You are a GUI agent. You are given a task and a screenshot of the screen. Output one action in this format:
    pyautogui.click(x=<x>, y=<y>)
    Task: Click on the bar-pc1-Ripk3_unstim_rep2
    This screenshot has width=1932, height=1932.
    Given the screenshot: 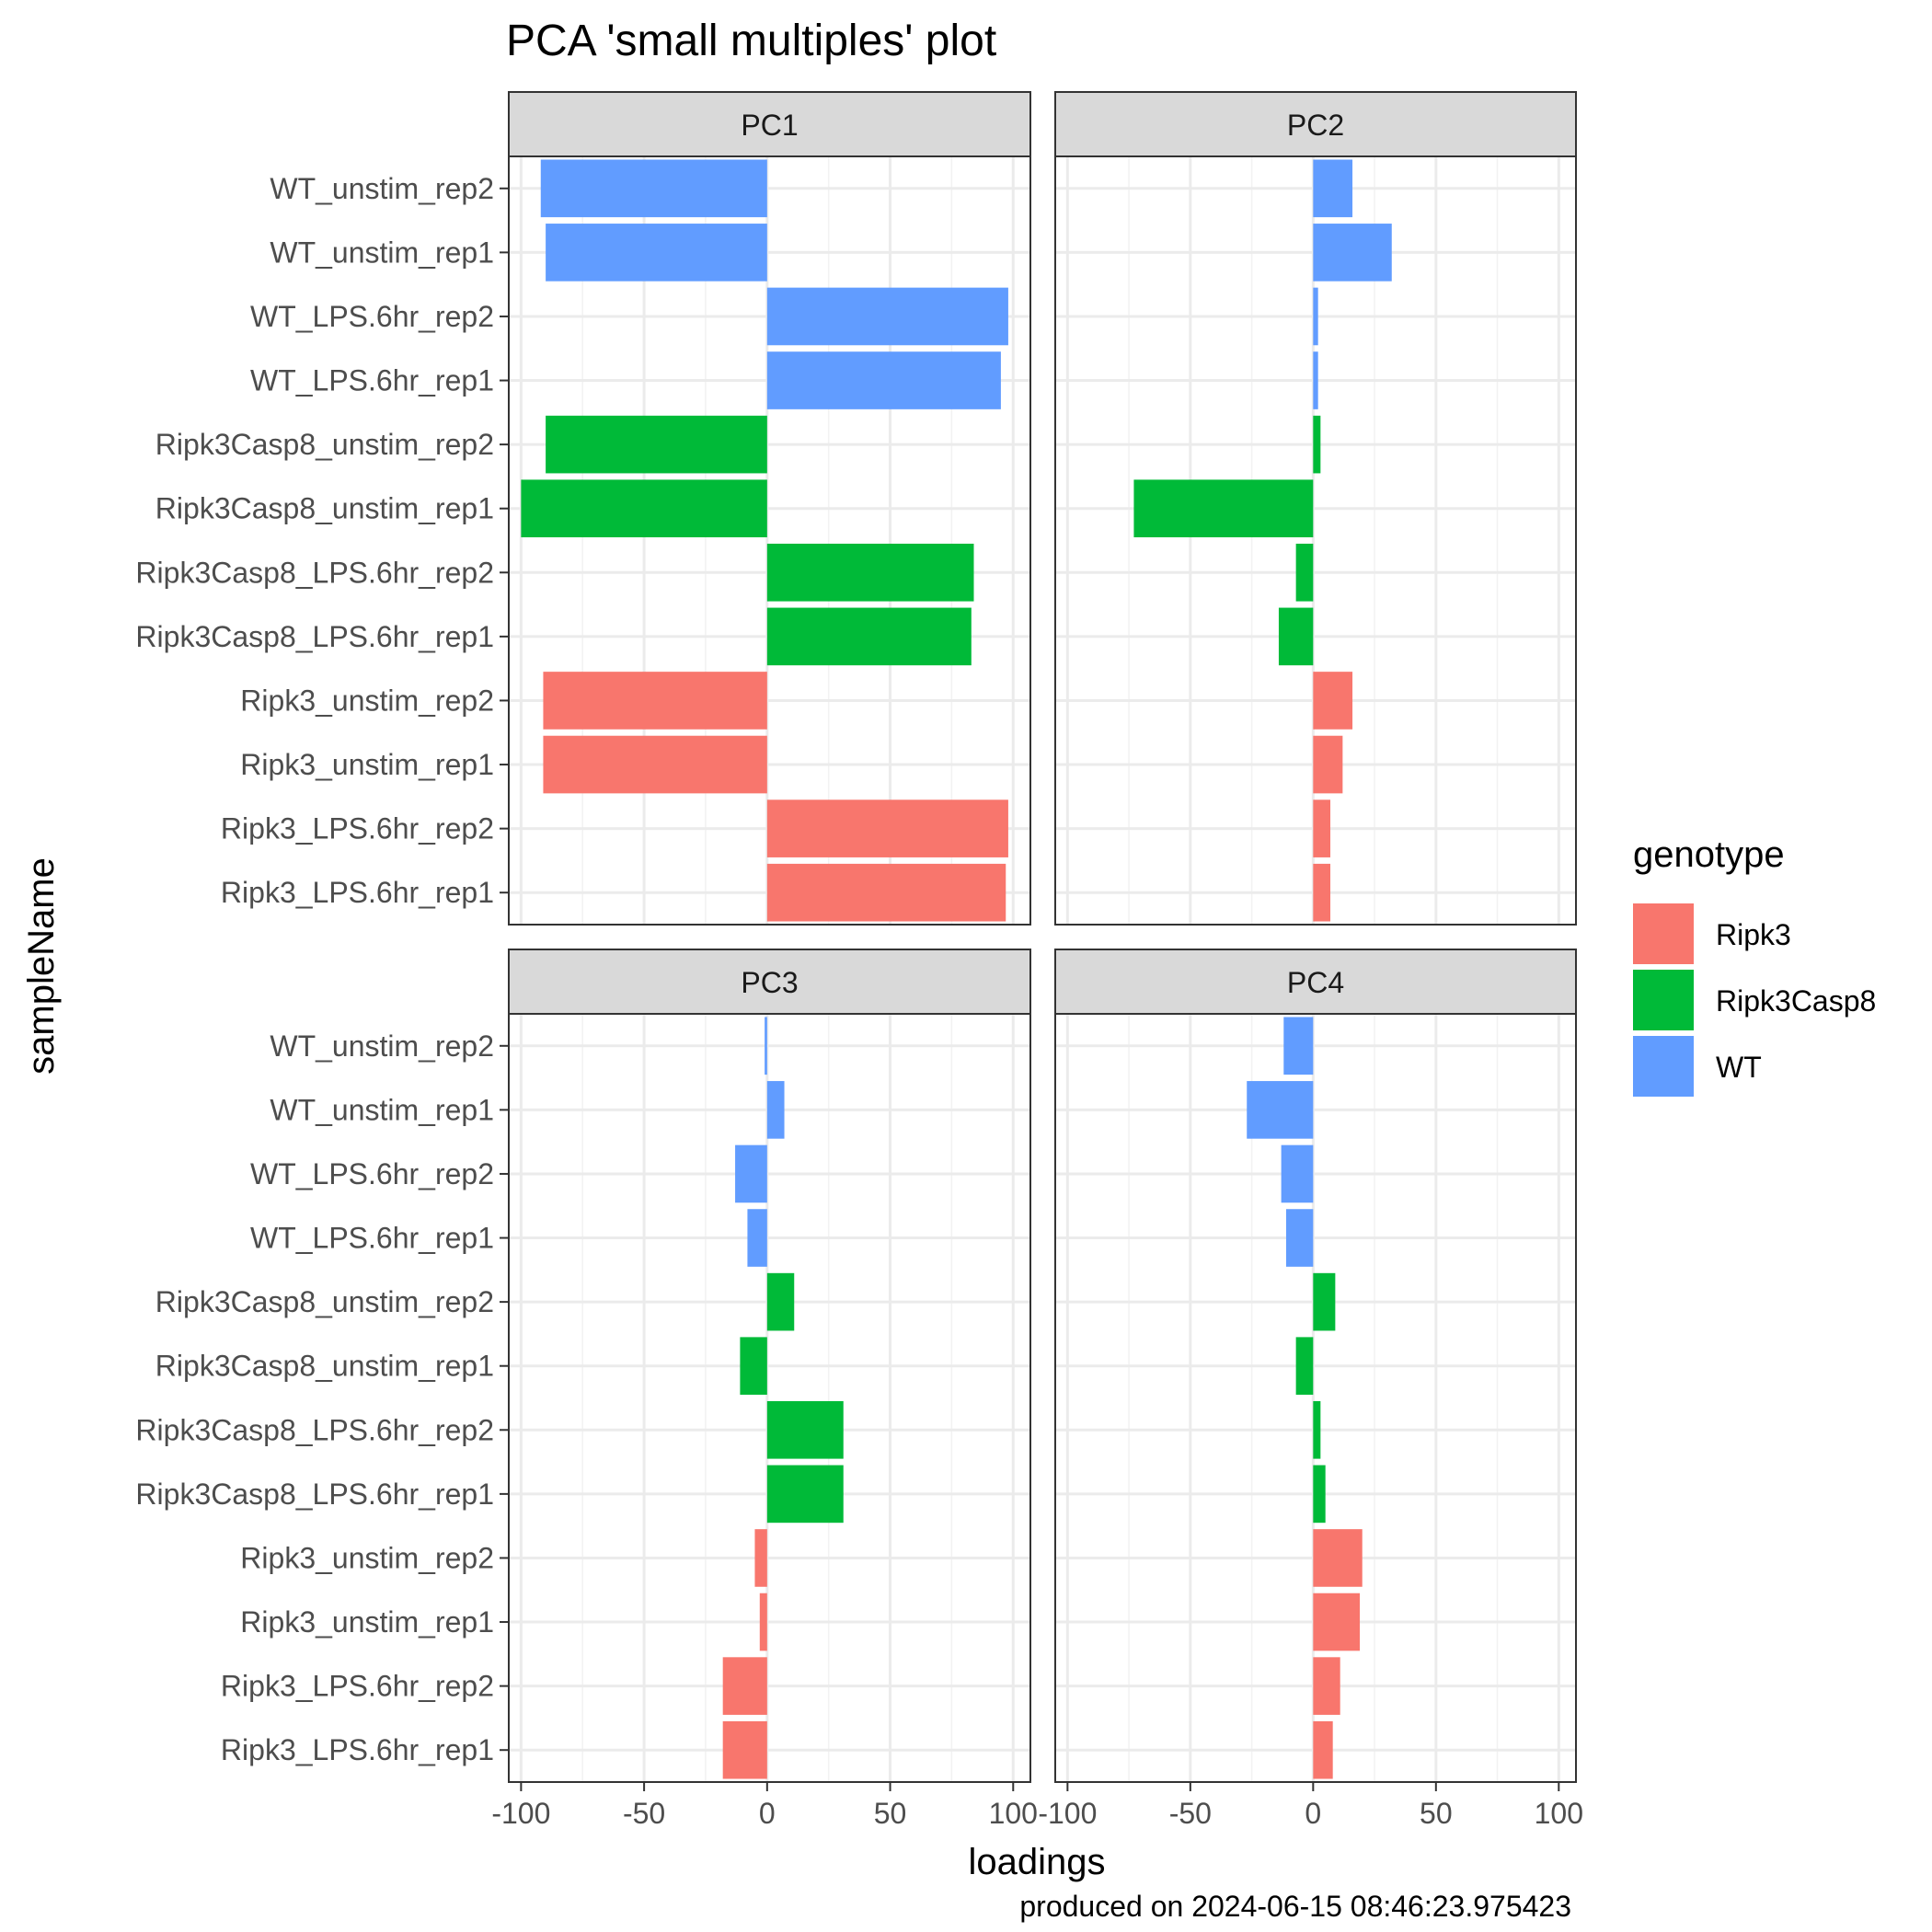 What is the action you would take?
    pyautogui.click(x=655, y=701)
    